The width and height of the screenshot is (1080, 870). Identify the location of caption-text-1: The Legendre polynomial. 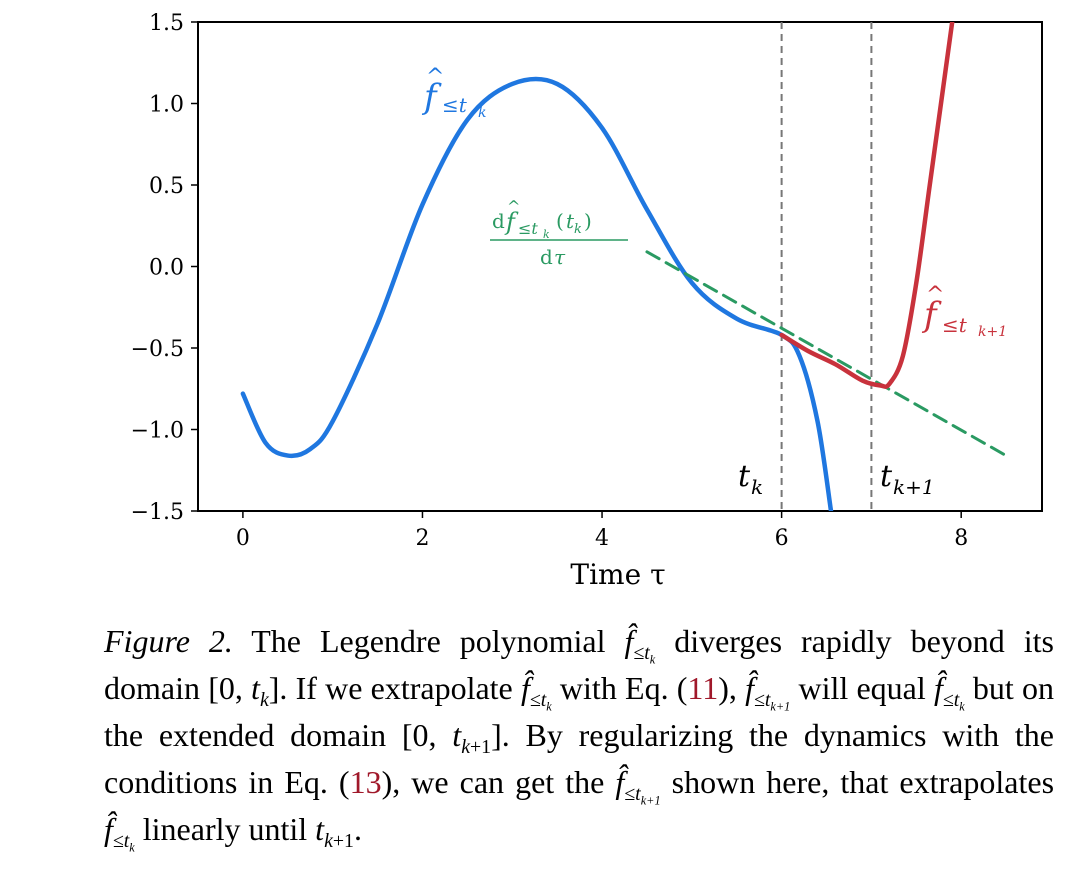
(428, 641).